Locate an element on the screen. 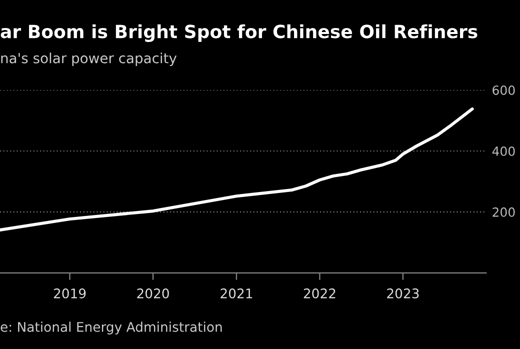 The height and width of the screenshot is (349, 520). x-tick-label: 2019 is located at coordinates (70, 293).